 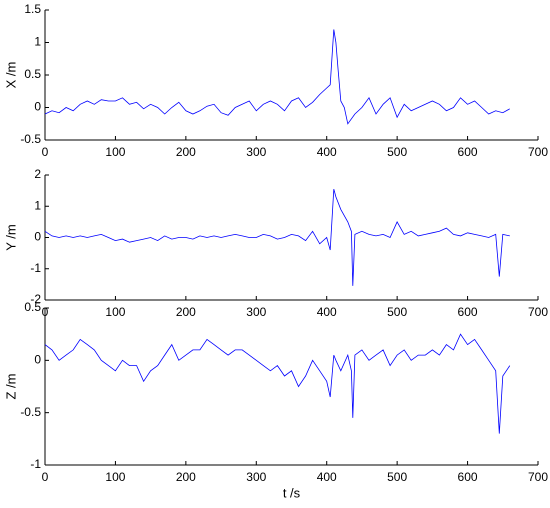 I want to click on x-axis-label: t /s, so click(x=292, y=492).